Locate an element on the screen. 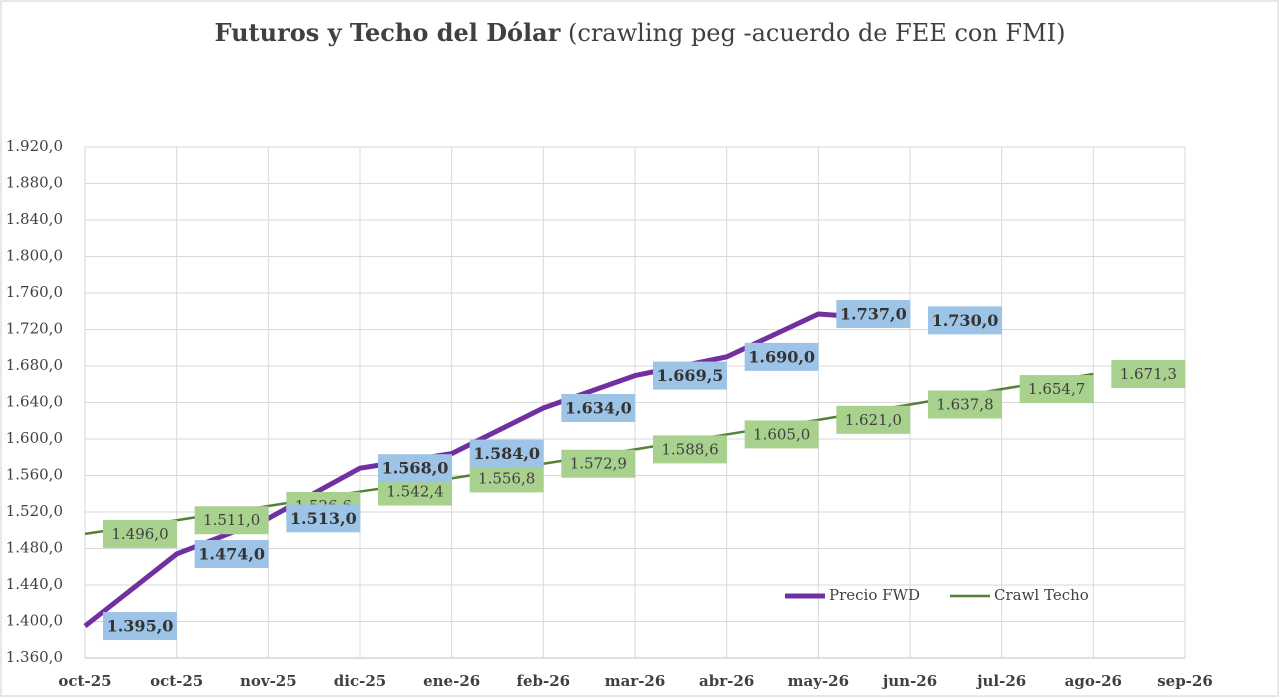  y-tick-label: 1.800,0 is located at coordinates (34, 256).